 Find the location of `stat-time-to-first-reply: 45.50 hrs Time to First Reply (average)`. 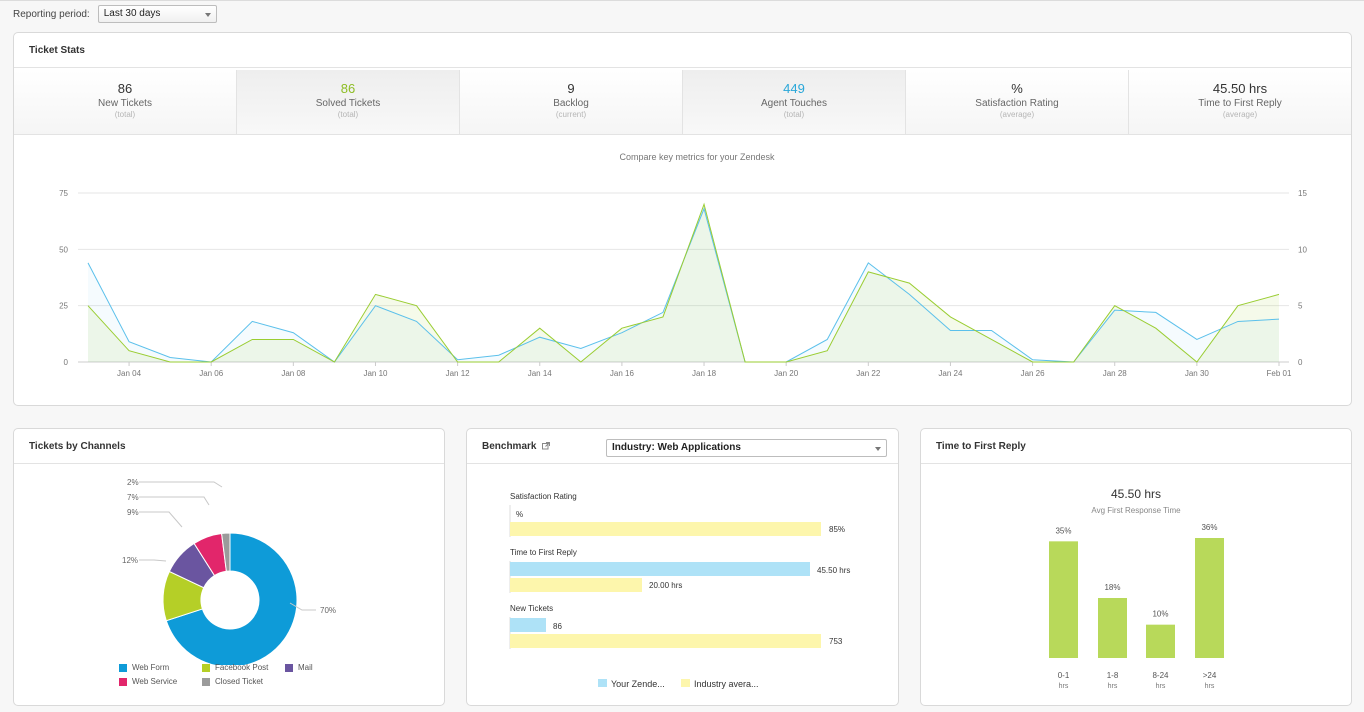

stat-time-to-first-reply: 45.50 hrs Time to First Reply (average) is located at coordinates (1240, 102).